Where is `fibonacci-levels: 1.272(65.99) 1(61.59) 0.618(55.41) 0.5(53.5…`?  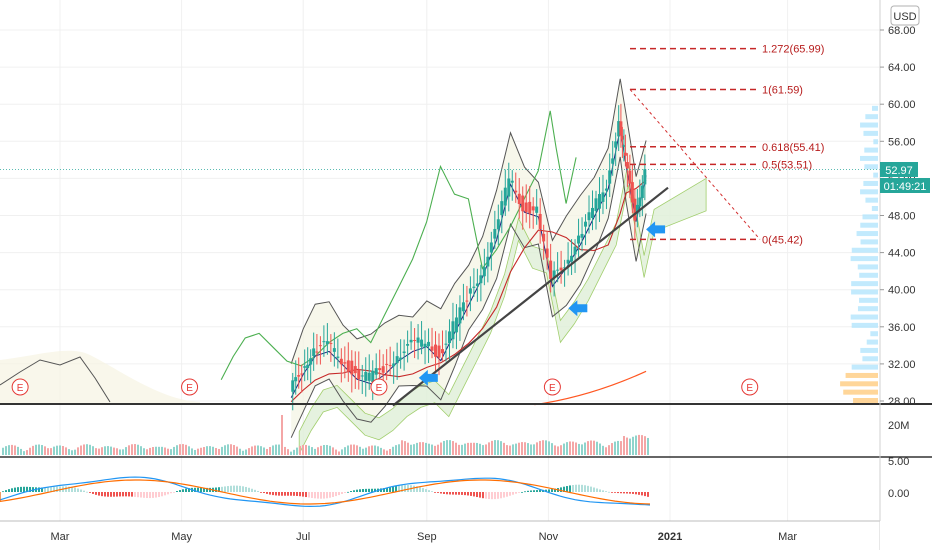
fibonacci-levels: 1.272(65.99) 1(61.59) 0.618(55.41) 0.5(53.5… is located at coordinates (727, 145).